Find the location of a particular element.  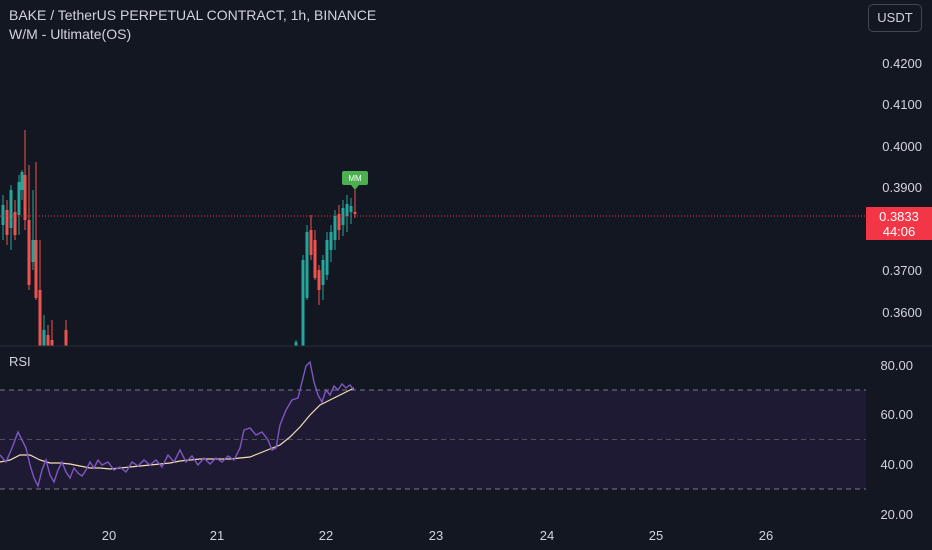

rsi-tick: 80.00 is located at coordinates (896, 365).